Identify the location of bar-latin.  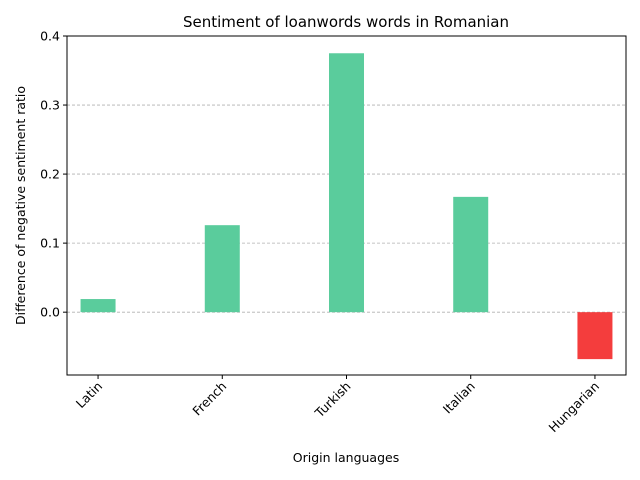
(98, 306).